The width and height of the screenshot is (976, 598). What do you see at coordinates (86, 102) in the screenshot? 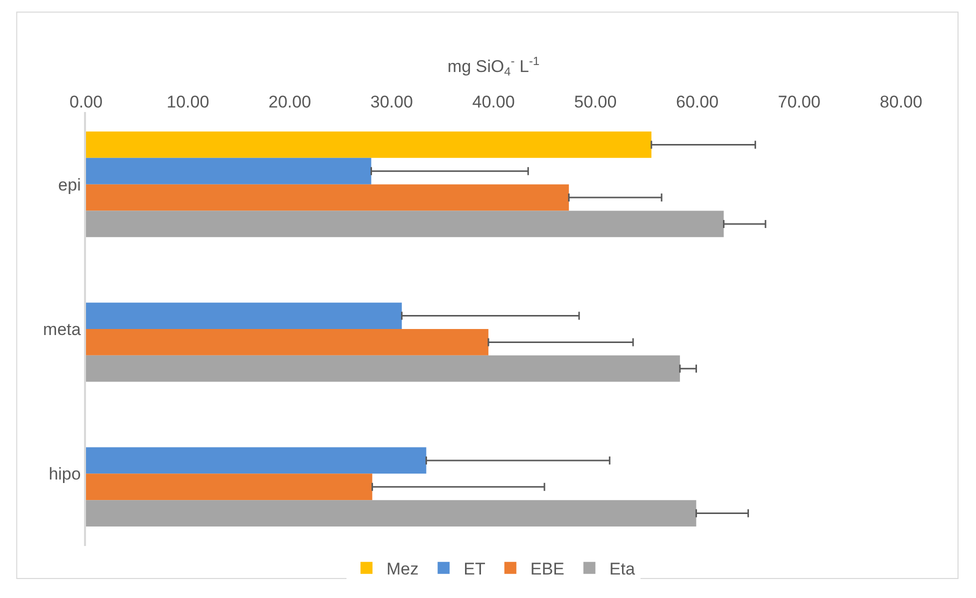
I see `x-tick-label: 0.00` at bounding box center [86, 102].